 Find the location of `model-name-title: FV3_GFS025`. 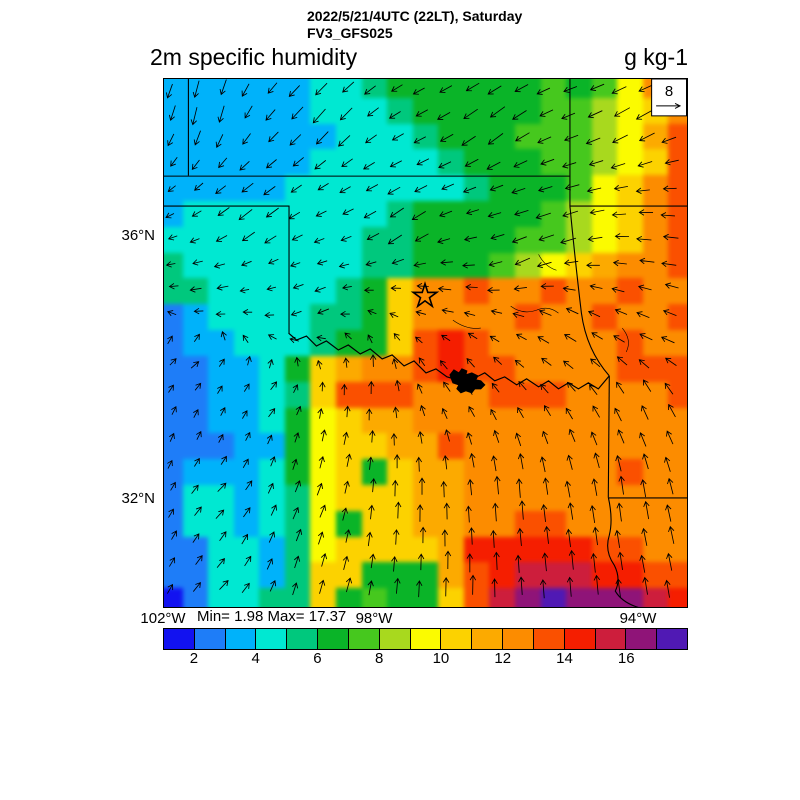

model-name-title: FV3_GFS025 is located at coordinates (350, 33).